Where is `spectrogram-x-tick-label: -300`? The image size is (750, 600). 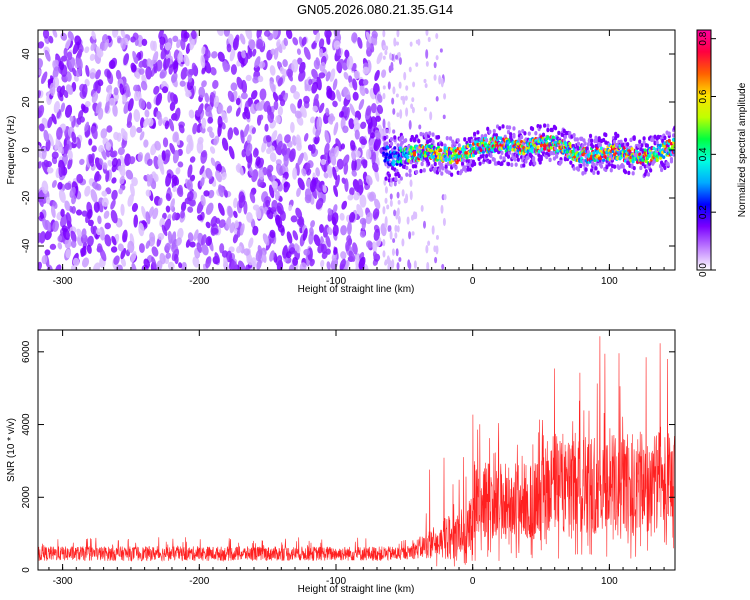
spectrogram-x-tick-label: -300 is located at coordinates (63, 281).